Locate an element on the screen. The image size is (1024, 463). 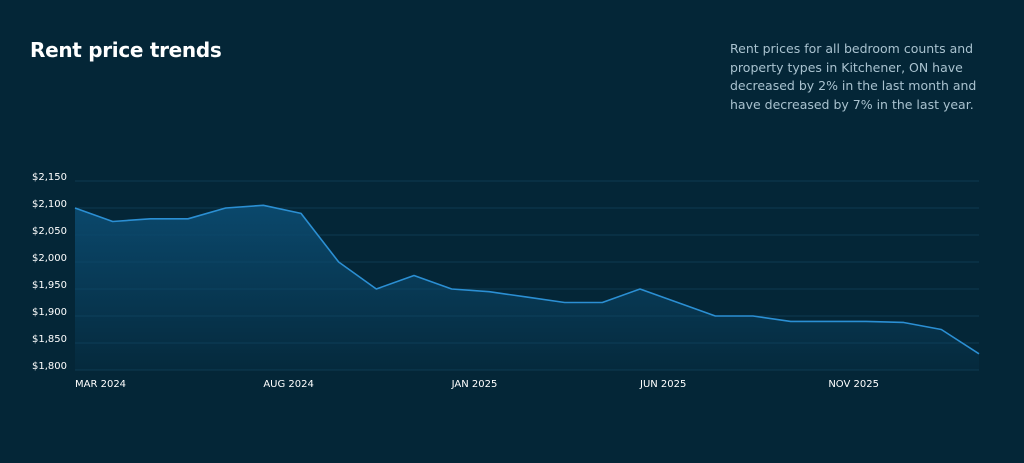
chart-title: Rent price trends is located at coordinates (126, 50).